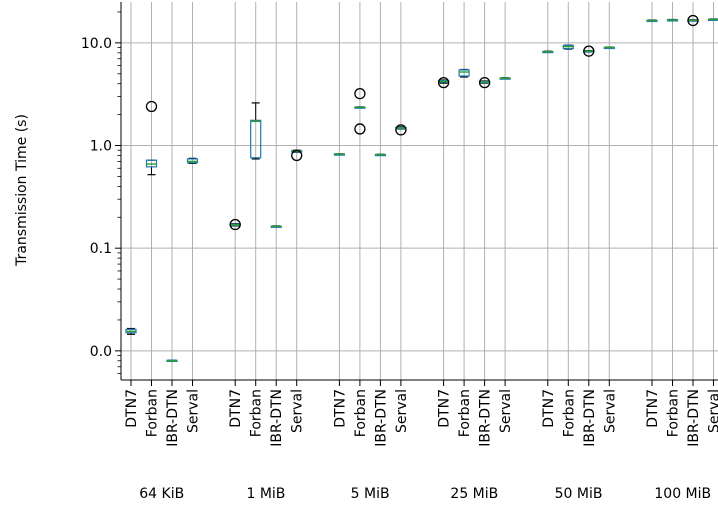 The image size is (718, 506). What do you see at coordinates (172, 361) in the screenshot?
I see `box-64-kib-ibr-dtn` at bounding box center [172, 361].